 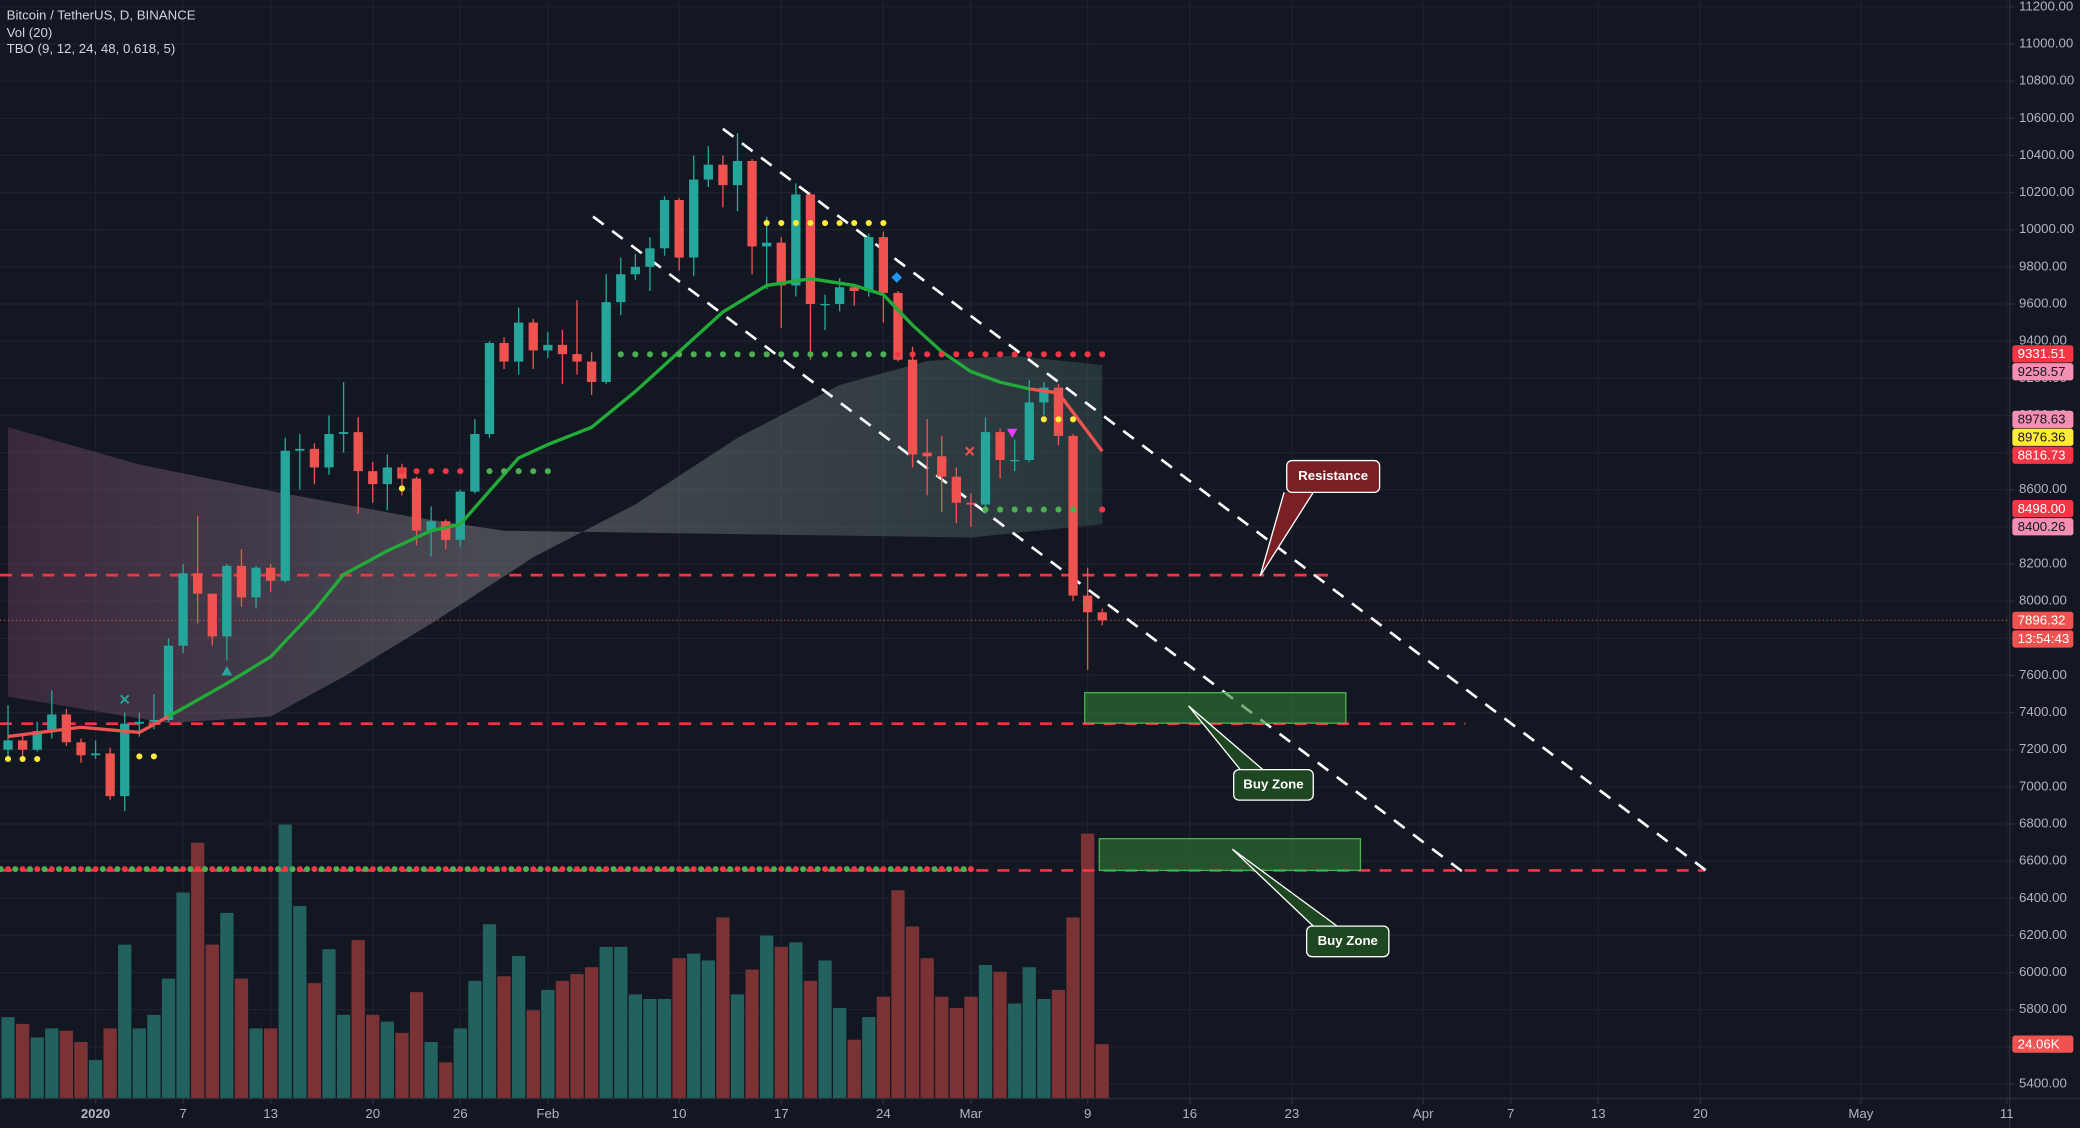 I want to click on volume-label-bg, so click(x=2043, y=1044).